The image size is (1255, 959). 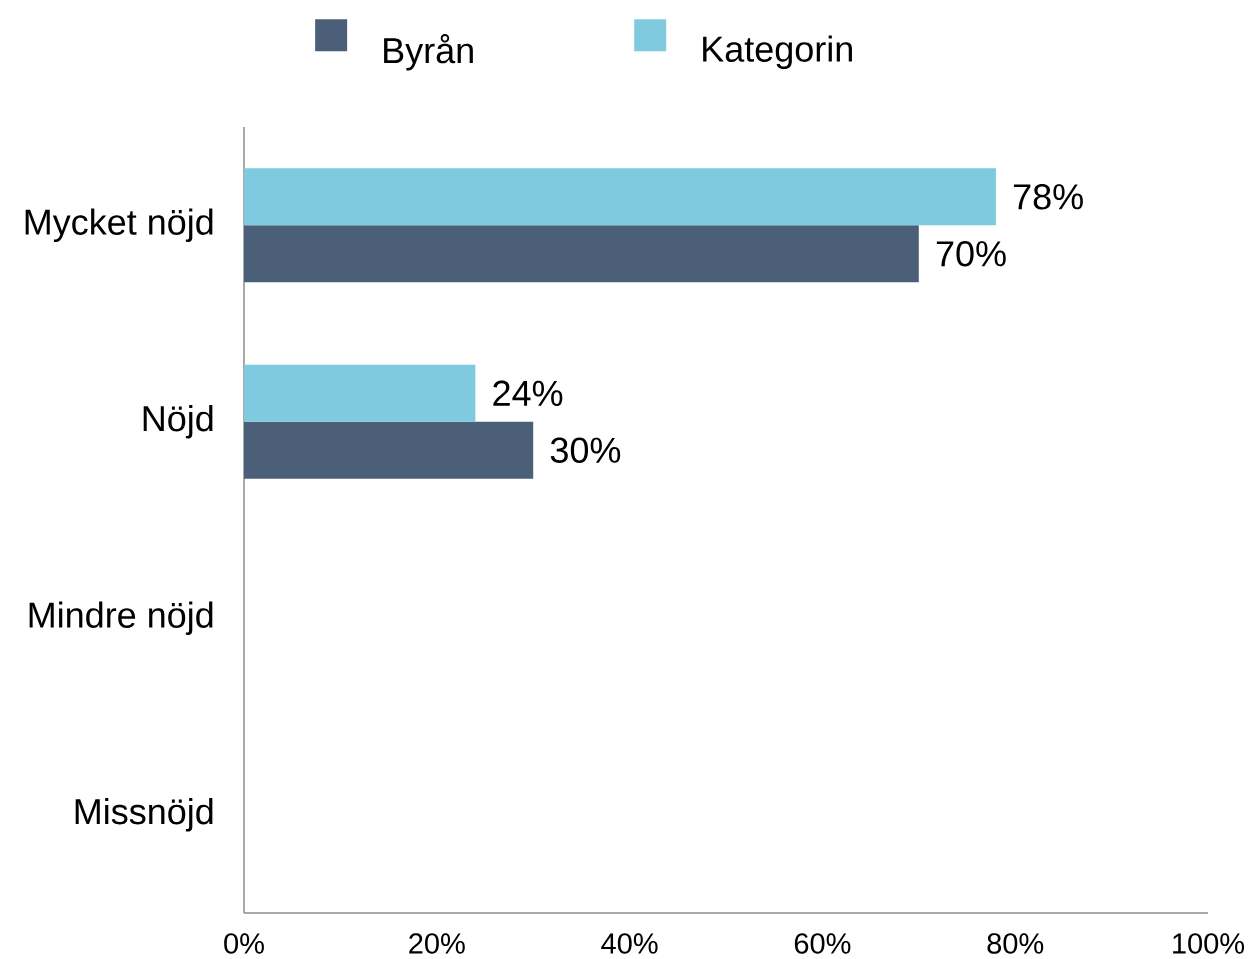 I want to click on x-tick-label: 100%, so click(x=1209, y=943).